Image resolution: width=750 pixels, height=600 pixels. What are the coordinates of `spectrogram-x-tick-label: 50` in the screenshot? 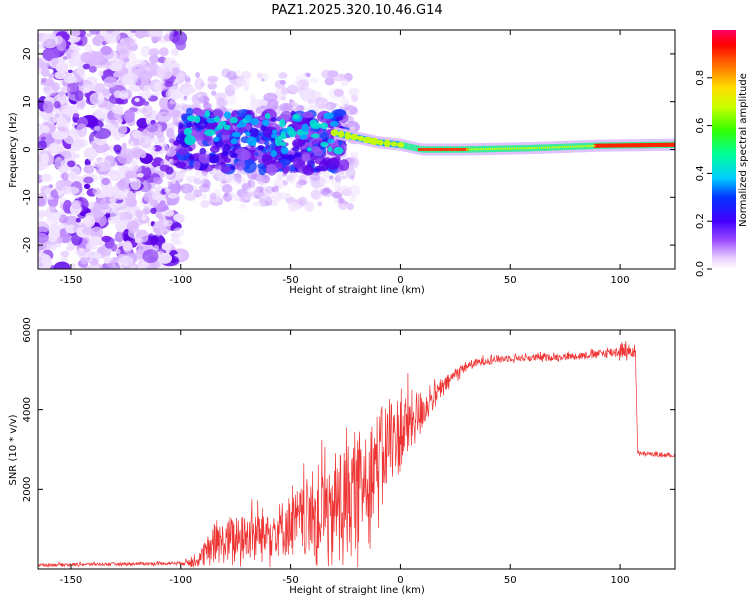 It's located at (510, 280).